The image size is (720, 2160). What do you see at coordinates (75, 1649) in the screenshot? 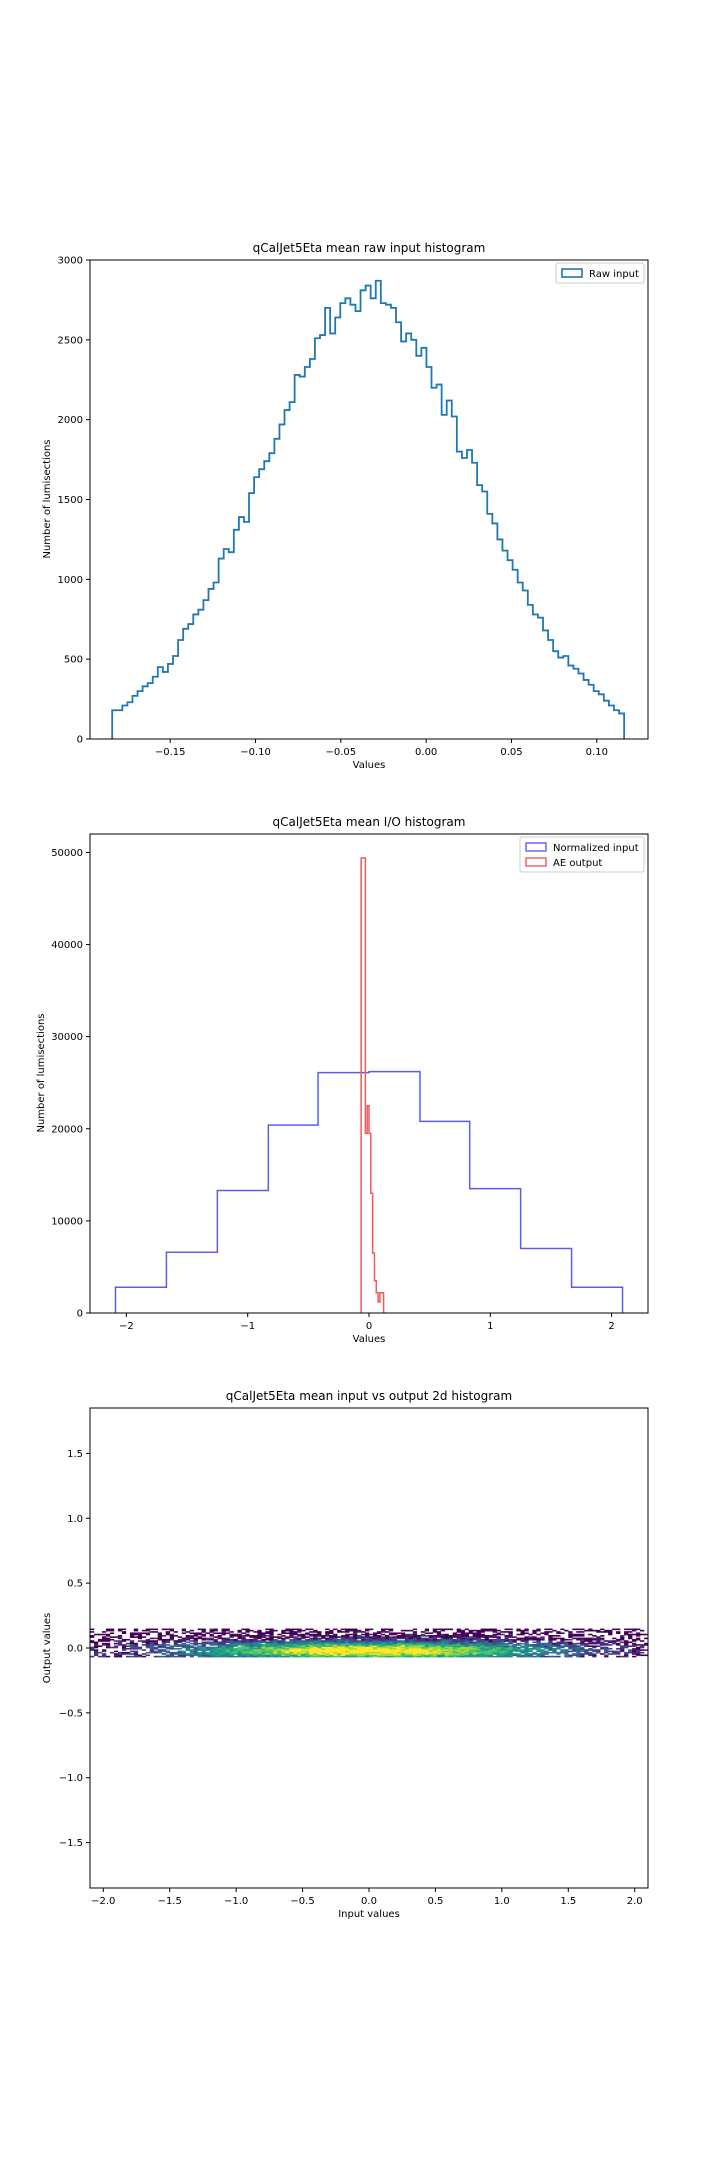
I see `y-tick-label: 0.0` at bounding box center [75, 1649].